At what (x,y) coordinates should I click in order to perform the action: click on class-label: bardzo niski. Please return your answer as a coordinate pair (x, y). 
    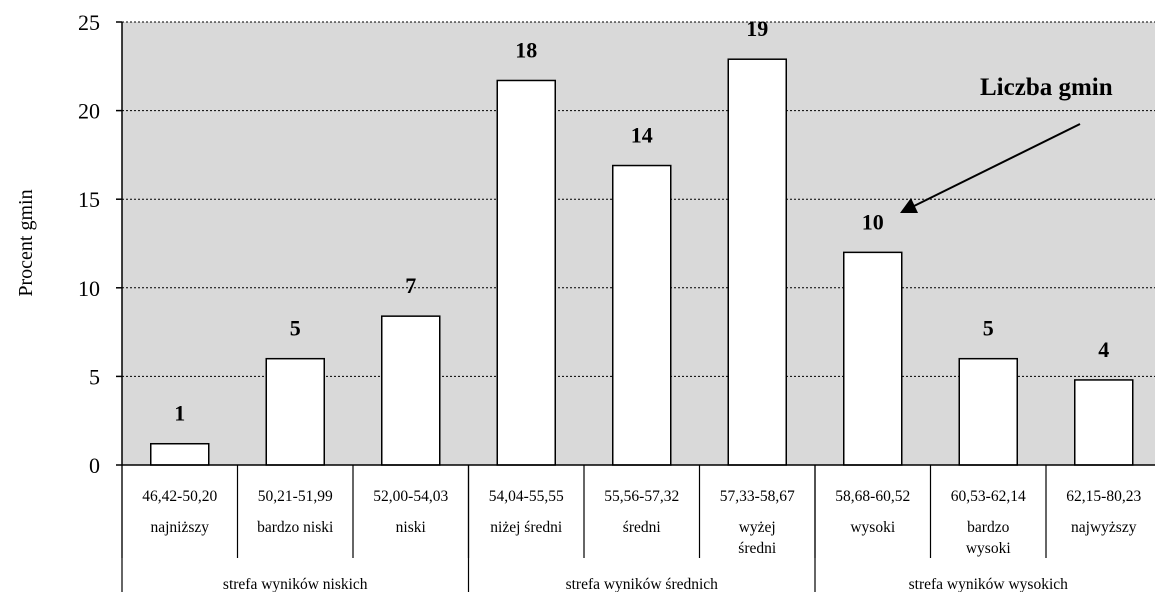
    Looking at the image, I should click on (295, 527).